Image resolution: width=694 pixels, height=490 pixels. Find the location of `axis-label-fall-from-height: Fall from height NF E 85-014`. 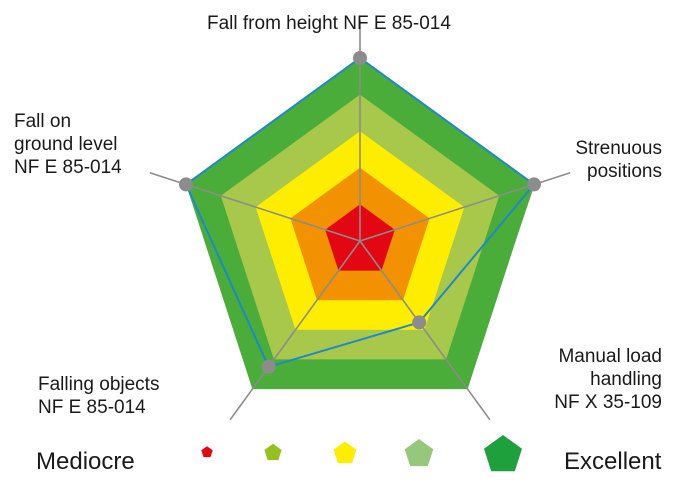

axis-label-fall-from-height: Fall from height NF E 85-014 is located at coordinates (329, 23).